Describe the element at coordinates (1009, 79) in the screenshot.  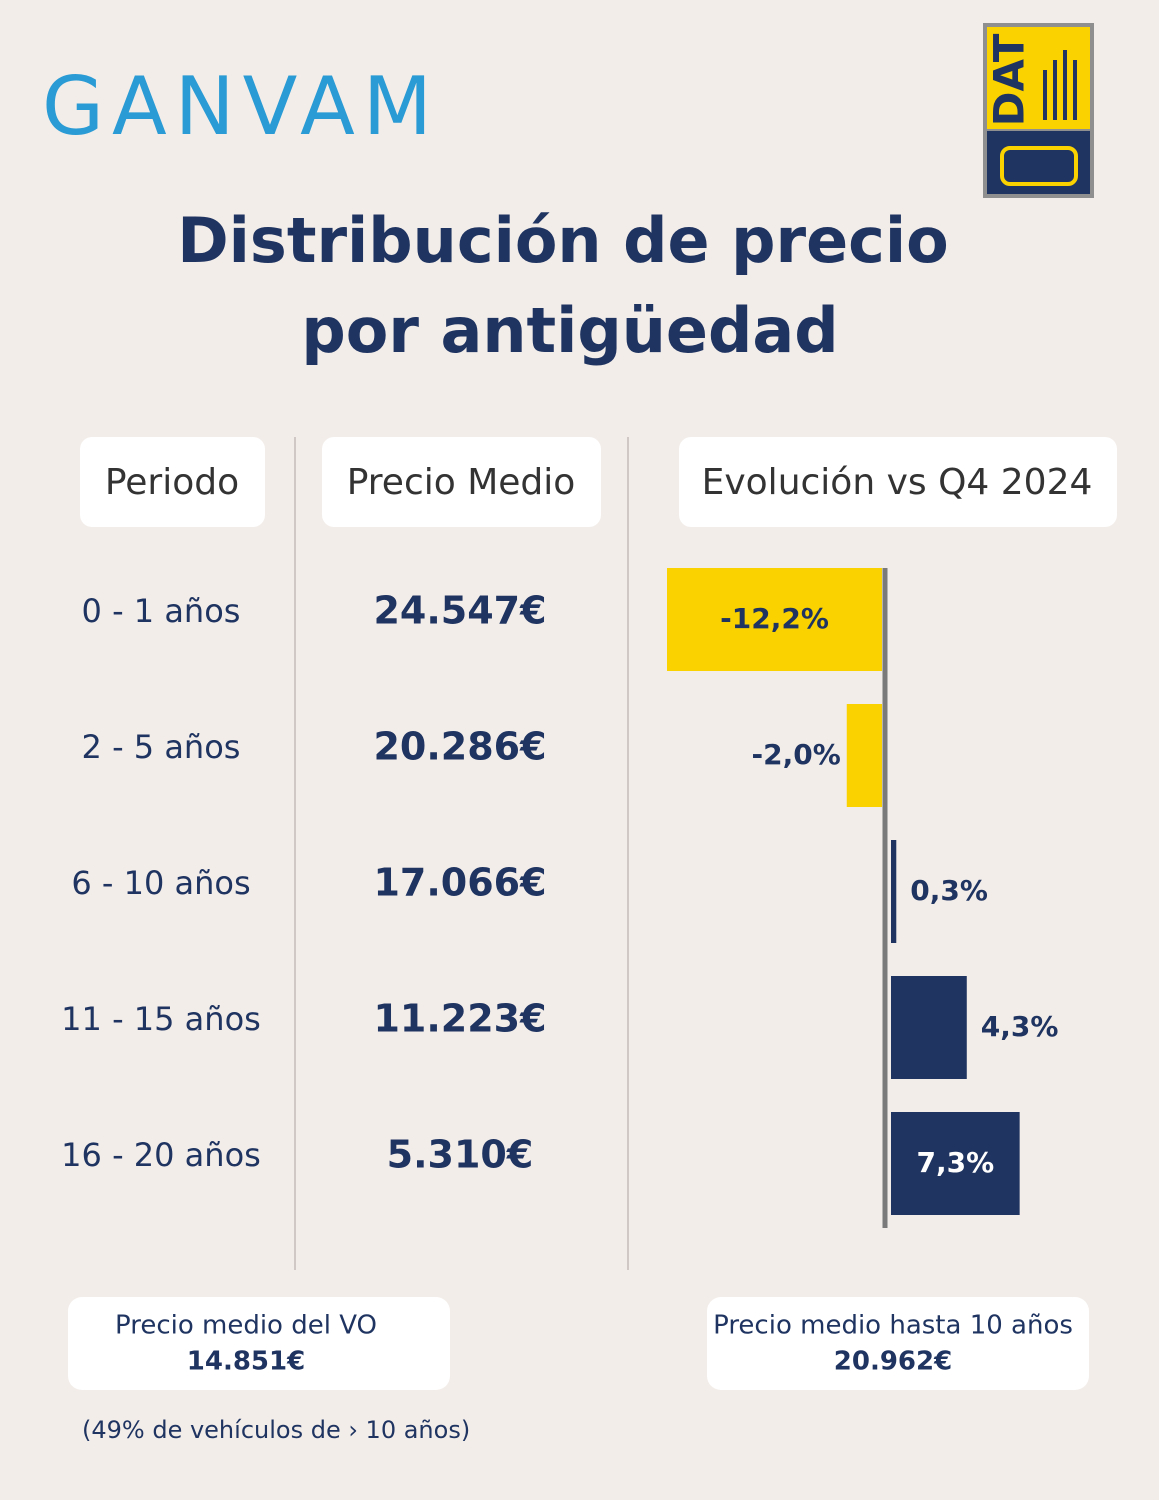
I see `dat-text: DAT` at that location.